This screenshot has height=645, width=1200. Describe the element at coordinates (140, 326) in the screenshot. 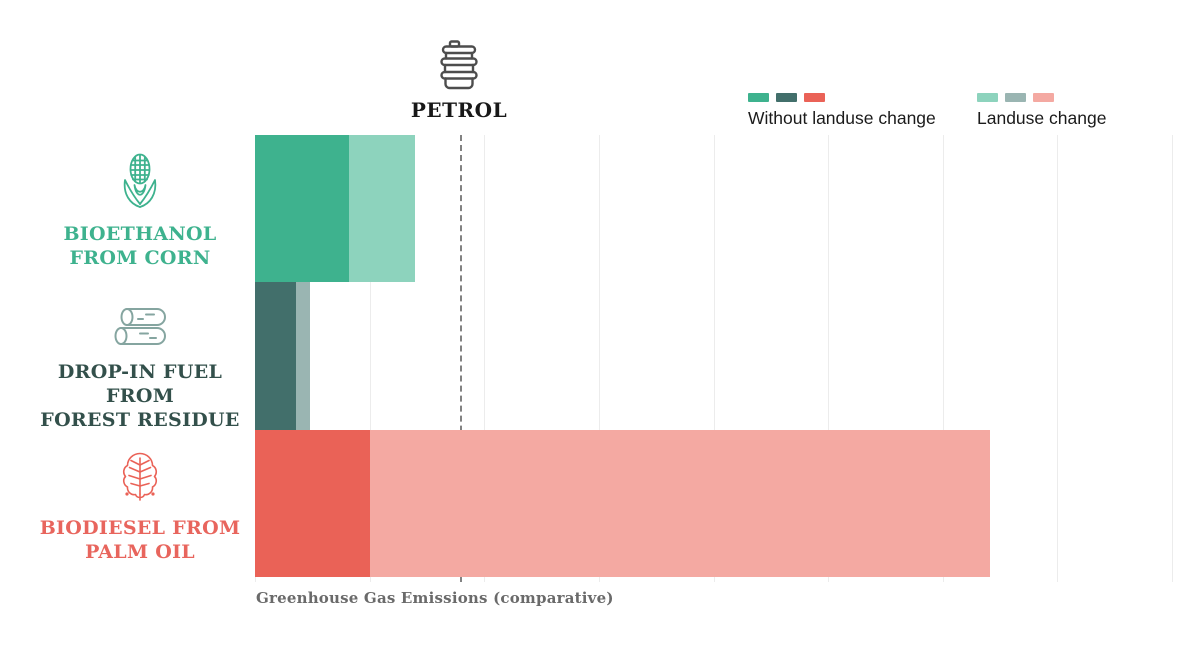

I see `logs-icon` at that location.